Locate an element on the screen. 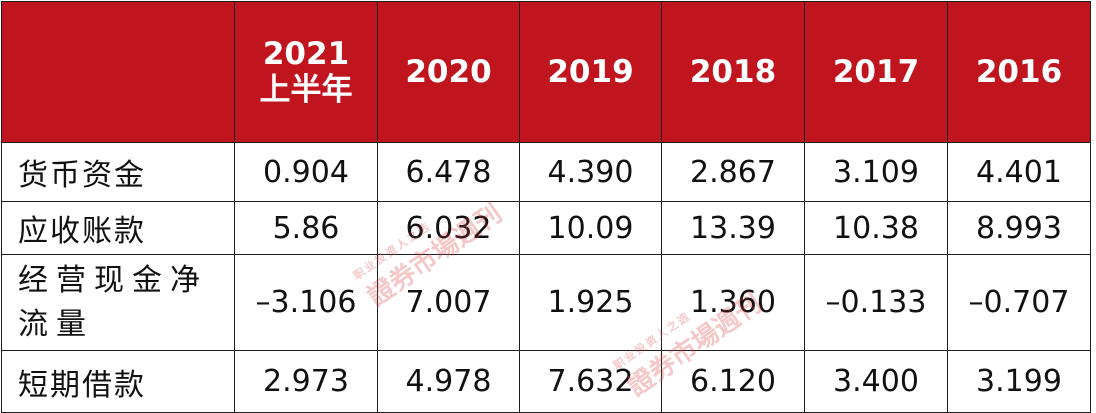 This screenshot has width=1096, height=413. table-cell: 3.109 is located at coordinates (876, 172).